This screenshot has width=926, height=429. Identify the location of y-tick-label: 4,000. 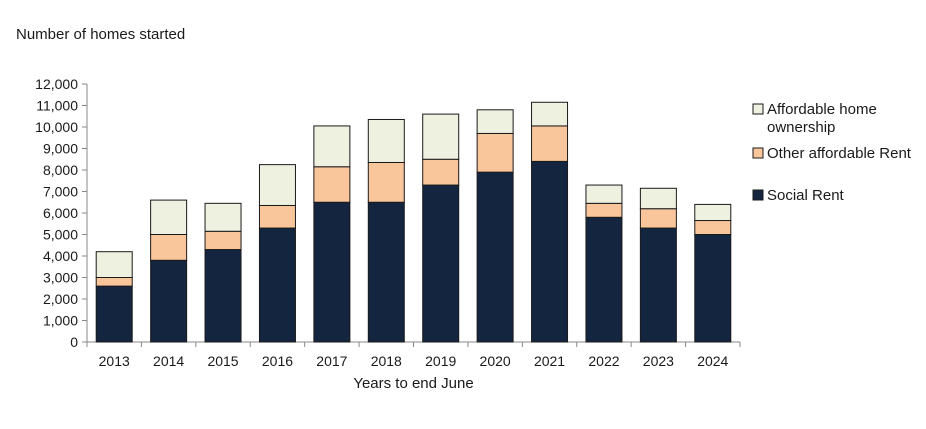
(60, 256).